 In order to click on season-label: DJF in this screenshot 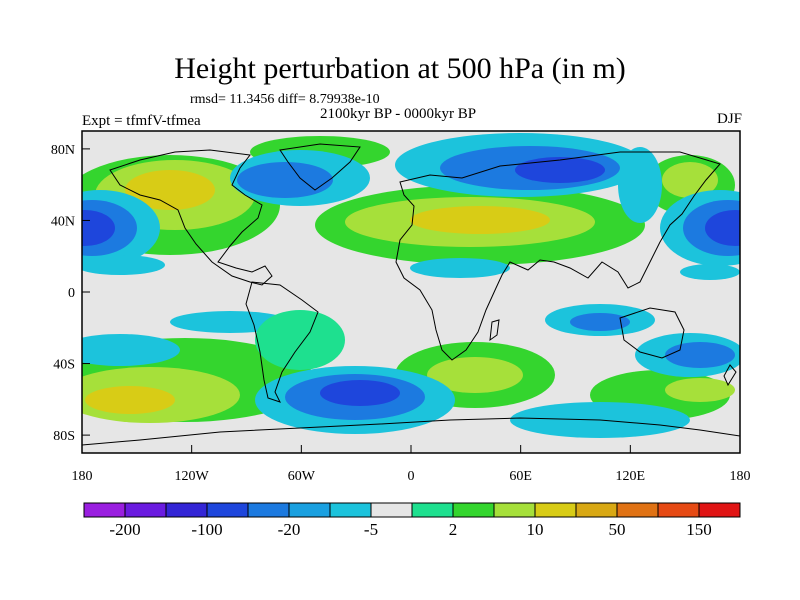, I will do `click(729, 119)`.